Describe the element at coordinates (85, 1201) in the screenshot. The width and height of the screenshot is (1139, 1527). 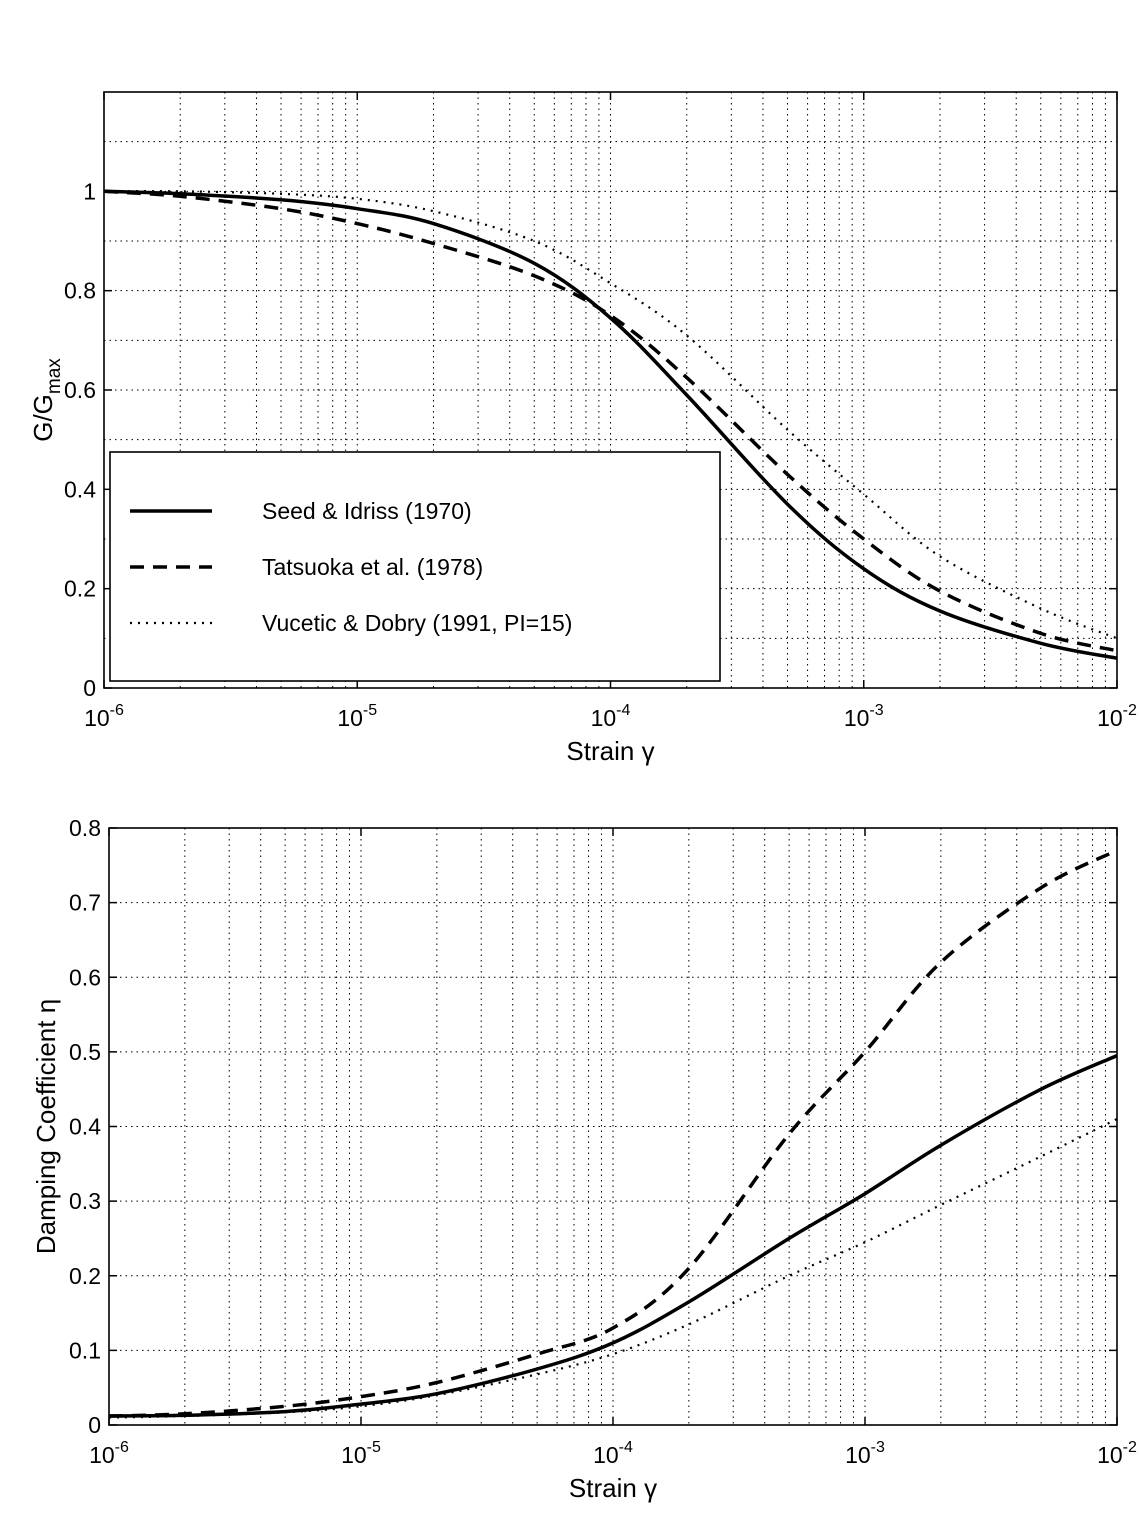
I see `y-tick-label: 0.3` at that location.